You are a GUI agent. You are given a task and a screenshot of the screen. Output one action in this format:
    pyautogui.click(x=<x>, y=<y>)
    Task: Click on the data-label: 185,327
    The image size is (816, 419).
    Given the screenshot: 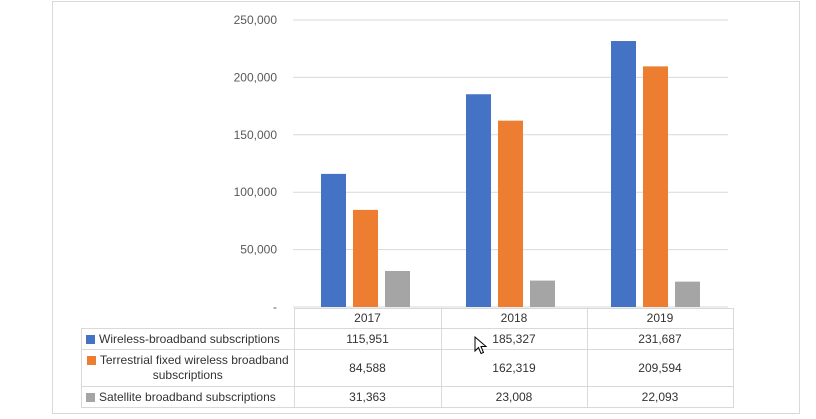 What is the action you would take?
    pyautogui.click(x=514, y=338)
    